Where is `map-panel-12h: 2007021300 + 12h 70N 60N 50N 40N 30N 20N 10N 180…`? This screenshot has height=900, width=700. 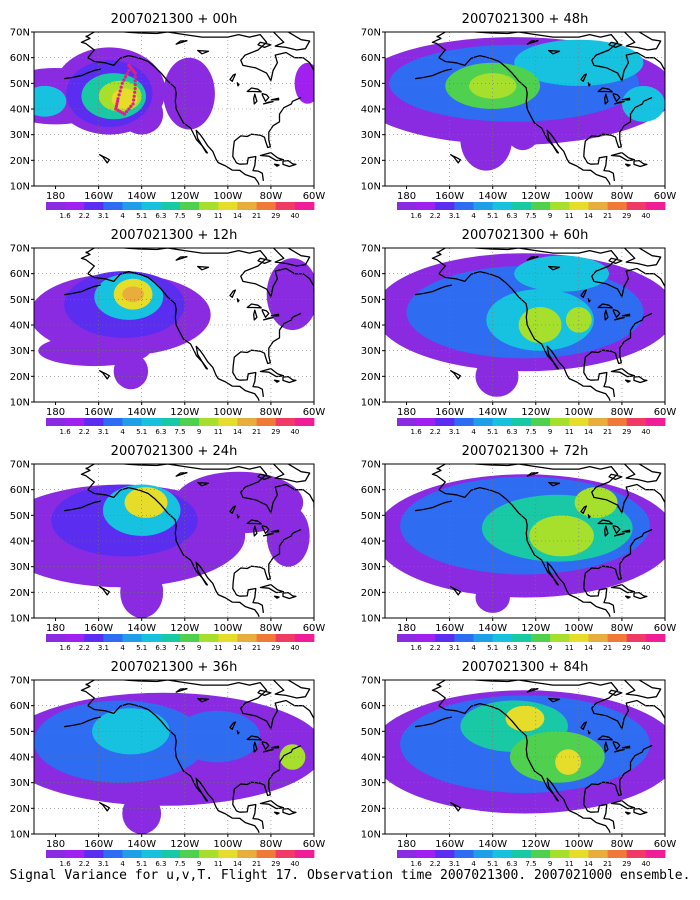
map-panel-12h: 2007021300 + 12h 70N 60N 50N 40N 30N 20N 10N 180… is located at coordinates (168, 332).